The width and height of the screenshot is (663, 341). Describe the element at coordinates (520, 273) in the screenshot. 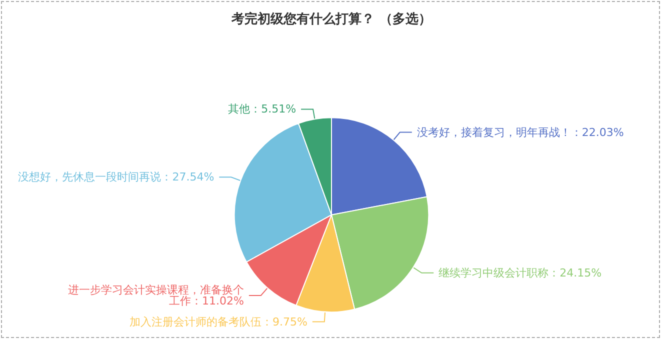

I see `slice-label: 继续学习中级会计职称：24.15%` at that location.